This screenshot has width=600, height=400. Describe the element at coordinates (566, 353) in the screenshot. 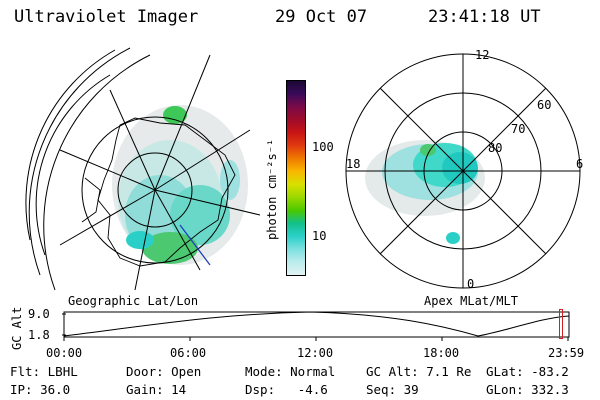

I see `timeline-x-tick-4: 23:59` at that location.